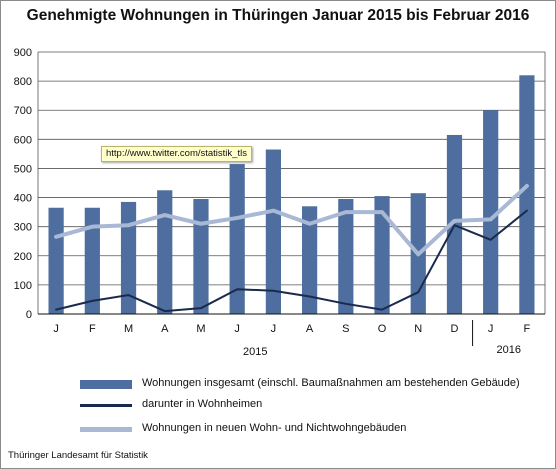 The image size is (556, 469). I want to click on line-neue-gebaeude, so click(291, 220).